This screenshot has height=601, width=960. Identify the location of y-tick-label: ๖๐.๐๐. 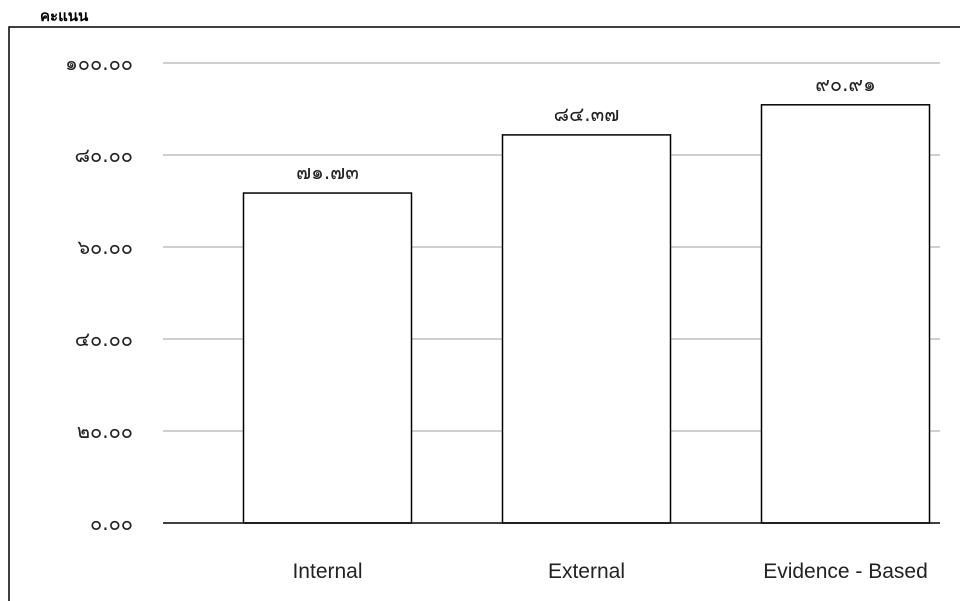
(105, 247).